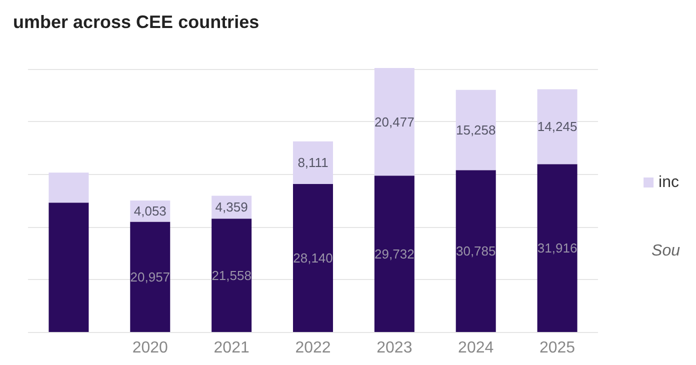  What do you see at coordinates (557, 348) in the screenshot?
I see `x-tick-label: 2025` at bounding box center [557, 348].